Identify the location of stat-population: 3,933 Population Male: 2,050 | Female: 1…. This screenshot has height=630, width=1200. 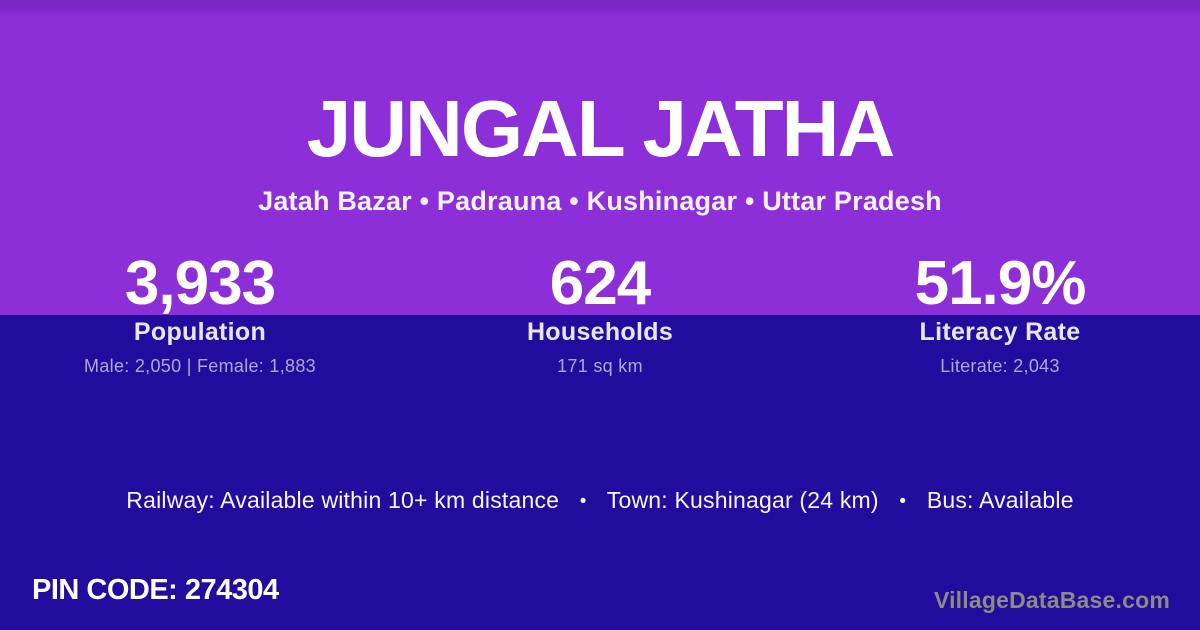
(200, 315).